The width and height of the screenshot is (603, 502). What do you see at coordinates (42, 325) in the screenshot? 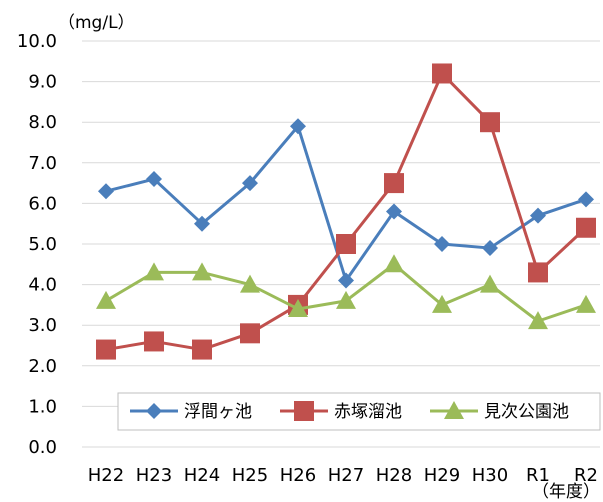
I see `y-tick-label: 3.0` at bounding box center [42, 325].